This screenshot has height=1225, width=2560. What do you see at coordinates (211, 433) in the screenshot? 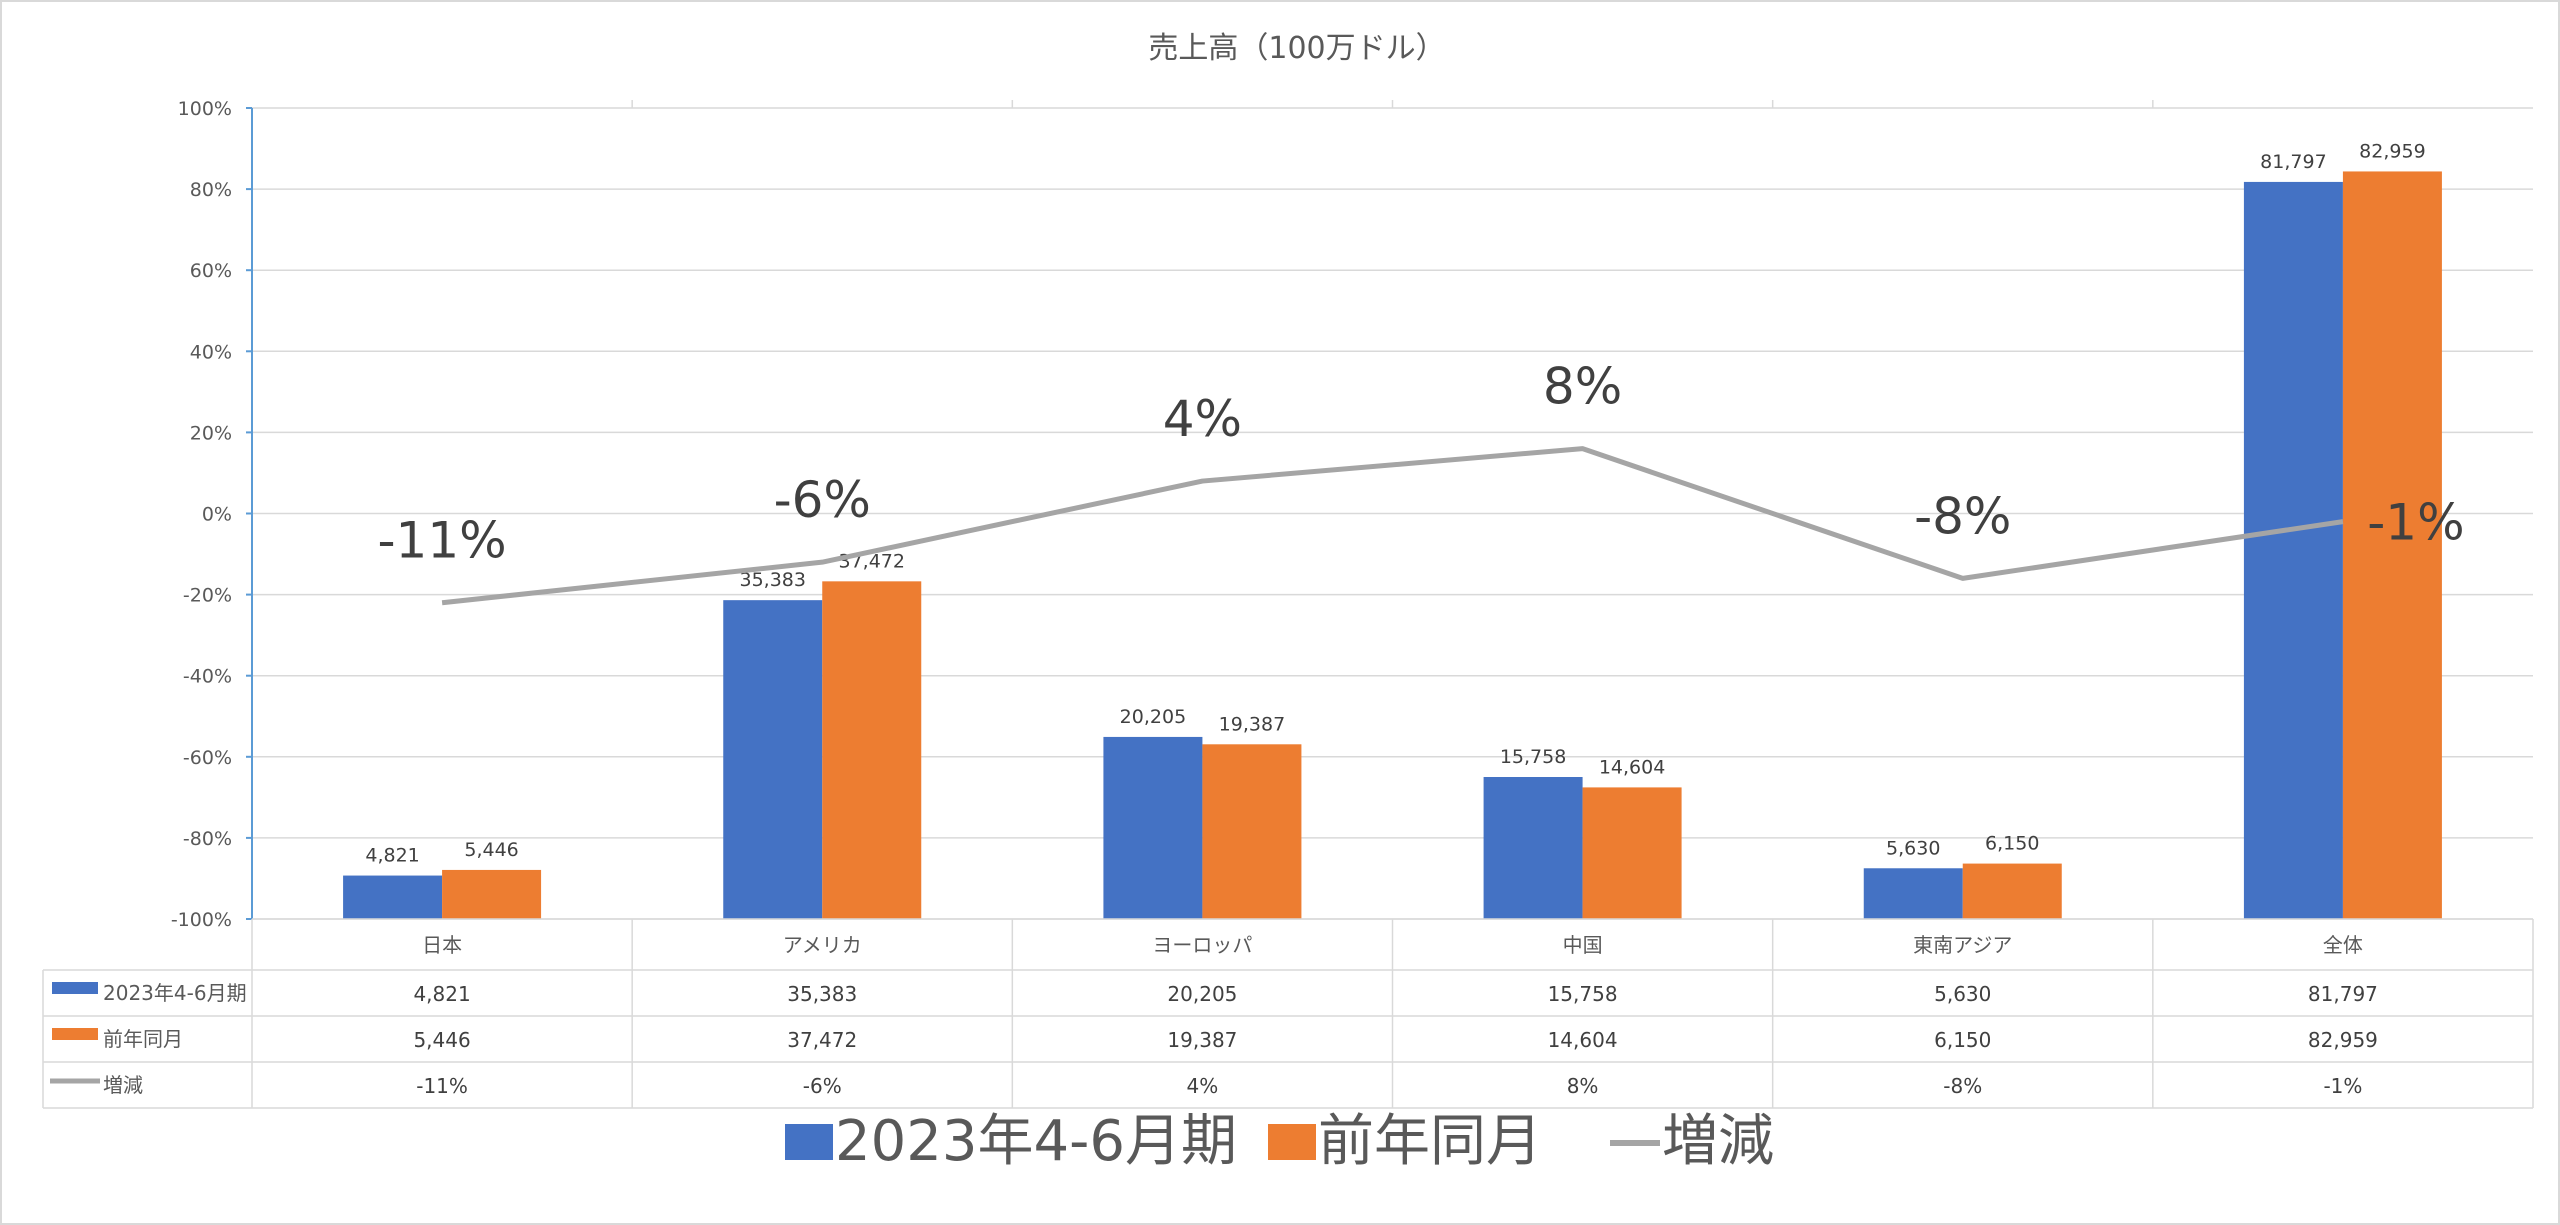
I see `y-tick-label: 20%` at bounding box center [211, 433].